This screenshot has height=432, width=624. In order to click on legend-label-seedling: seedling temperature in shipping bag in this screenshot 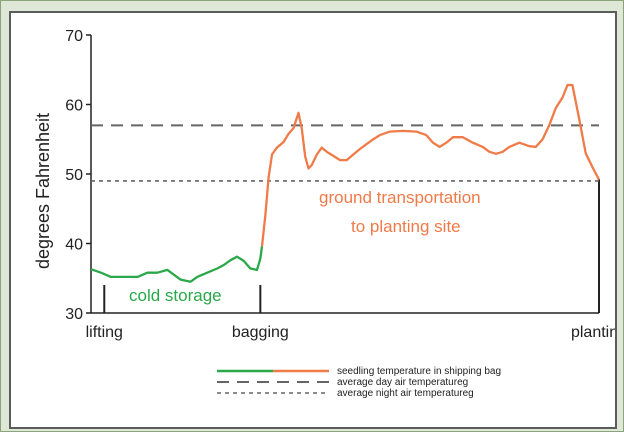, I will do `click(419, 371)`.